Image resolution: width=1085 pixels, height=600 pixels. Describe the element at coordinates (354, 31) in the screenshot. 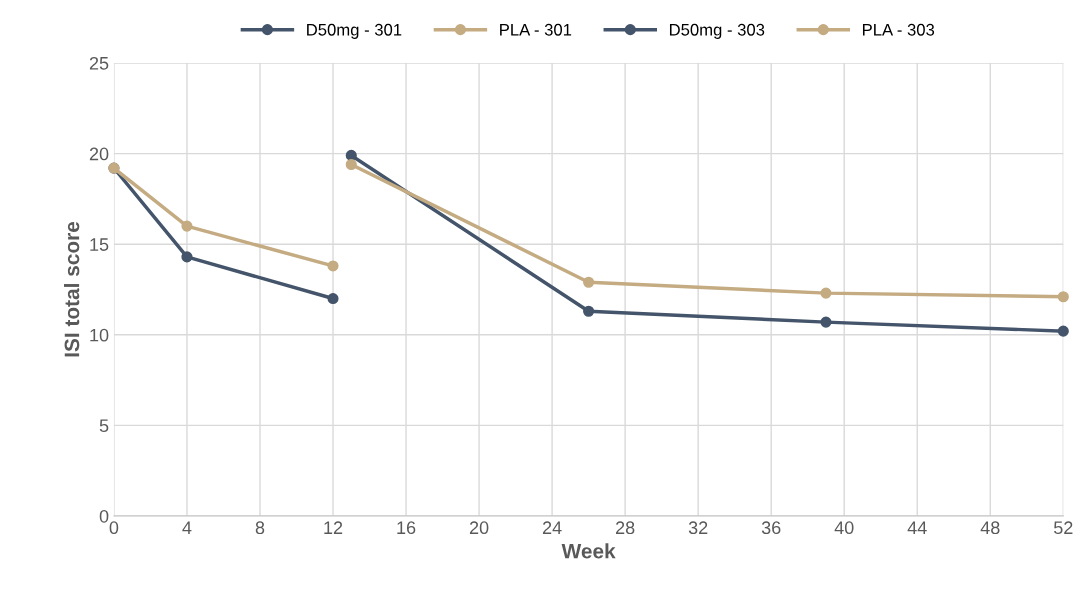

I see `legend-label: D50mg - 301` at that location.